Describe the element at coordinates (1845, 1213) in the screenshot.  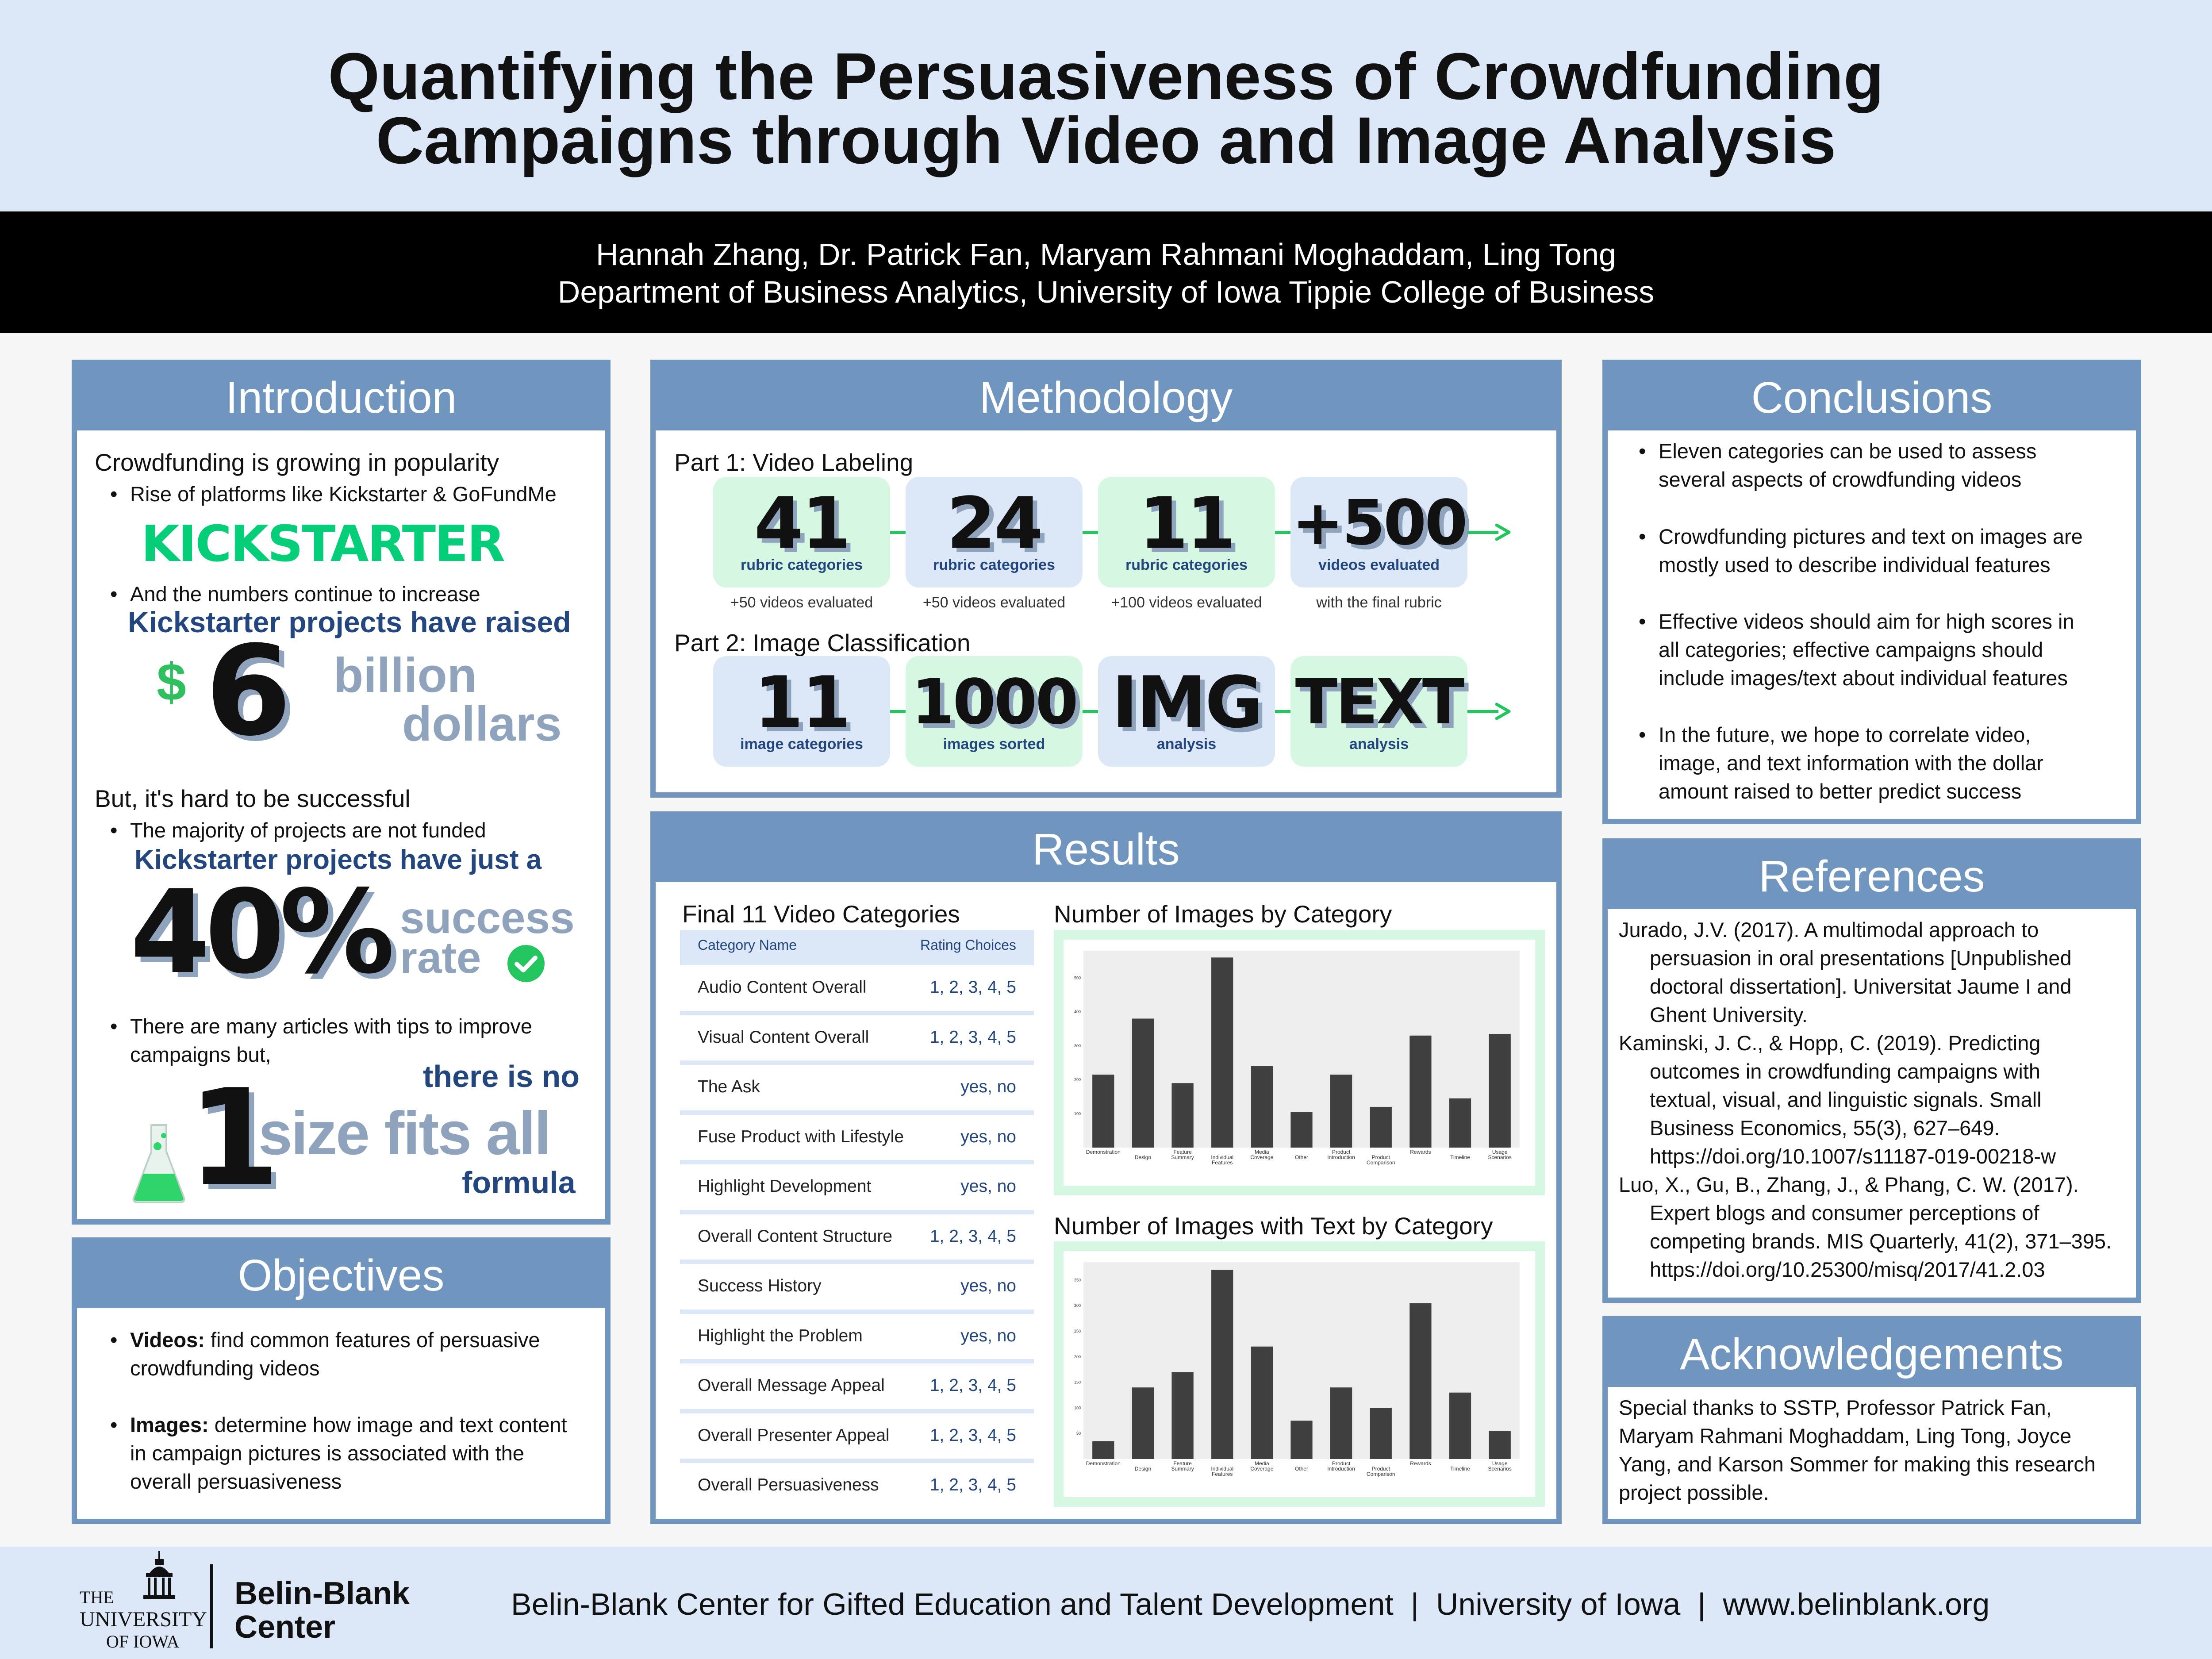
I see `reference-line: Expert blogs and consumer perceptions of` at that location.